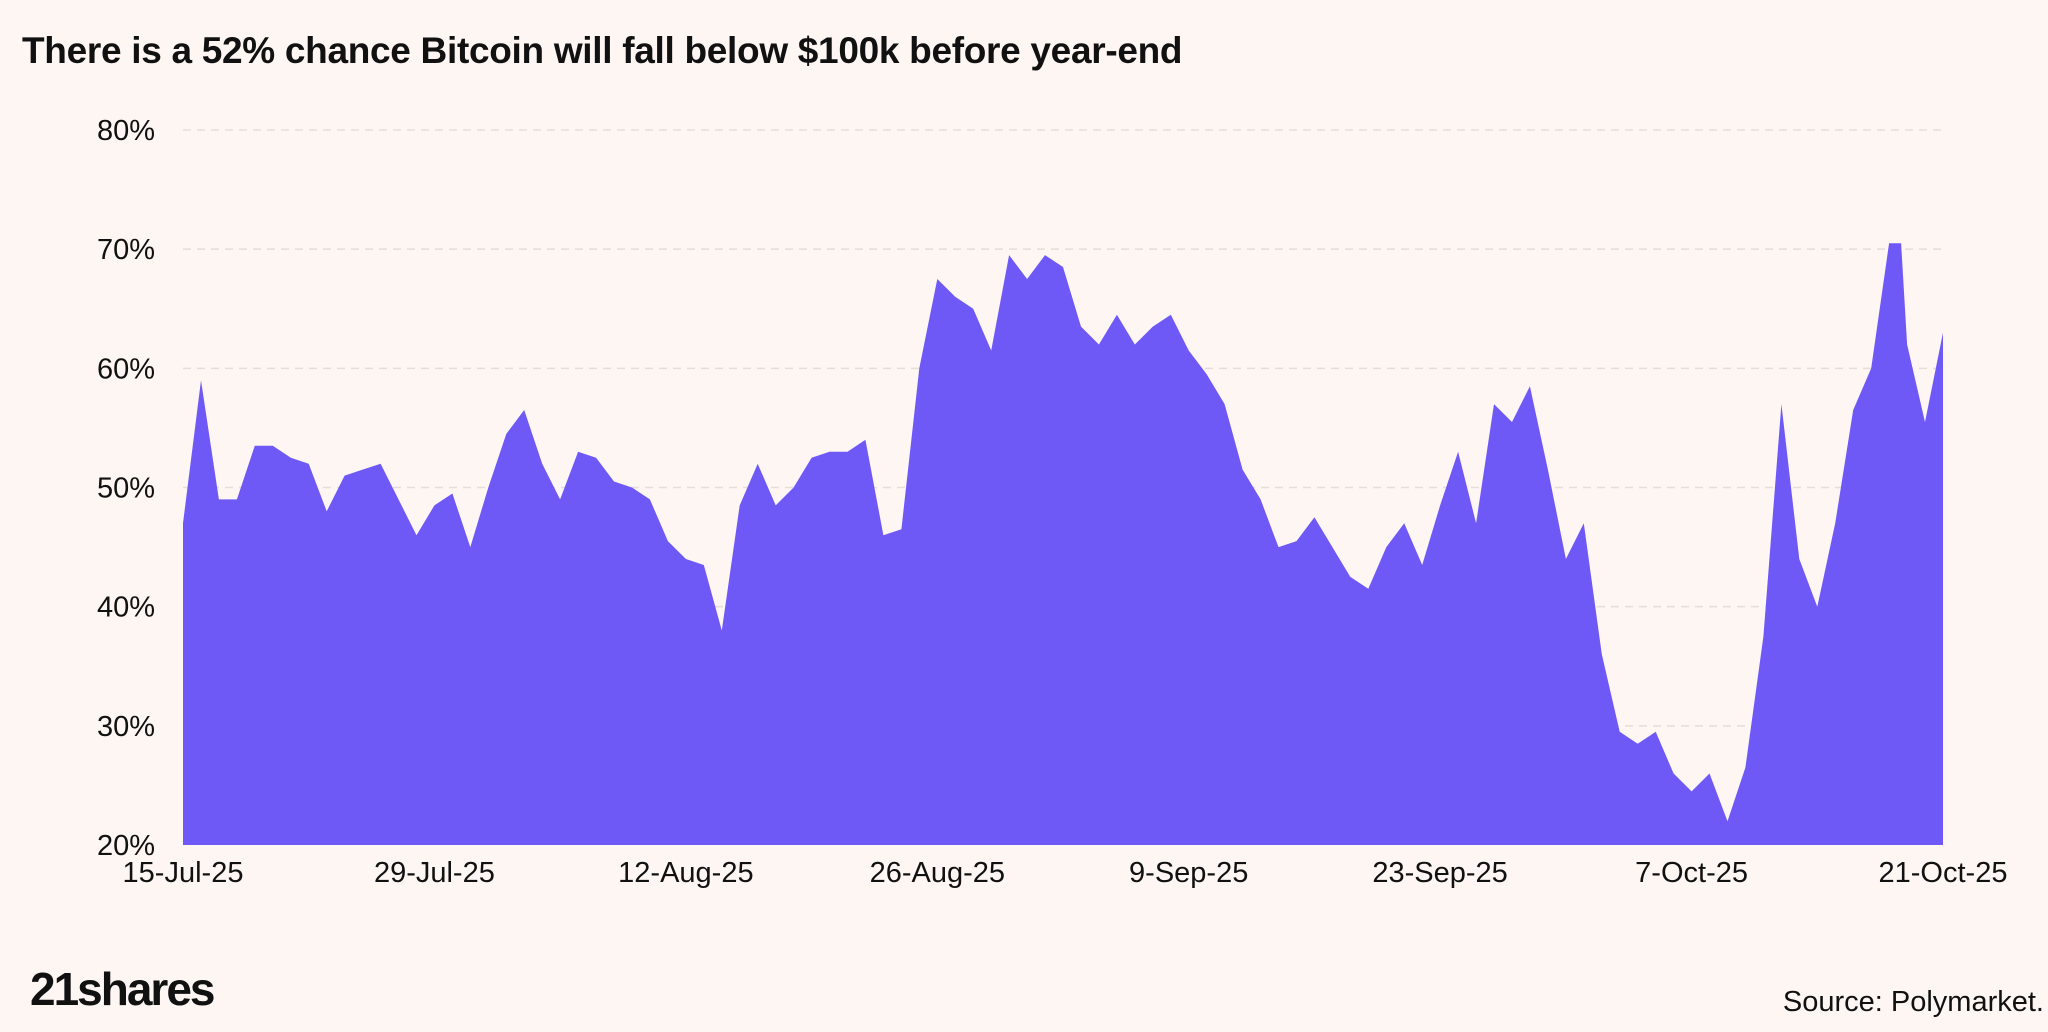 This screenshot has width=2048, height=1032. I want to click on source-note: Source: Polymarket., so click(1913, 1002).